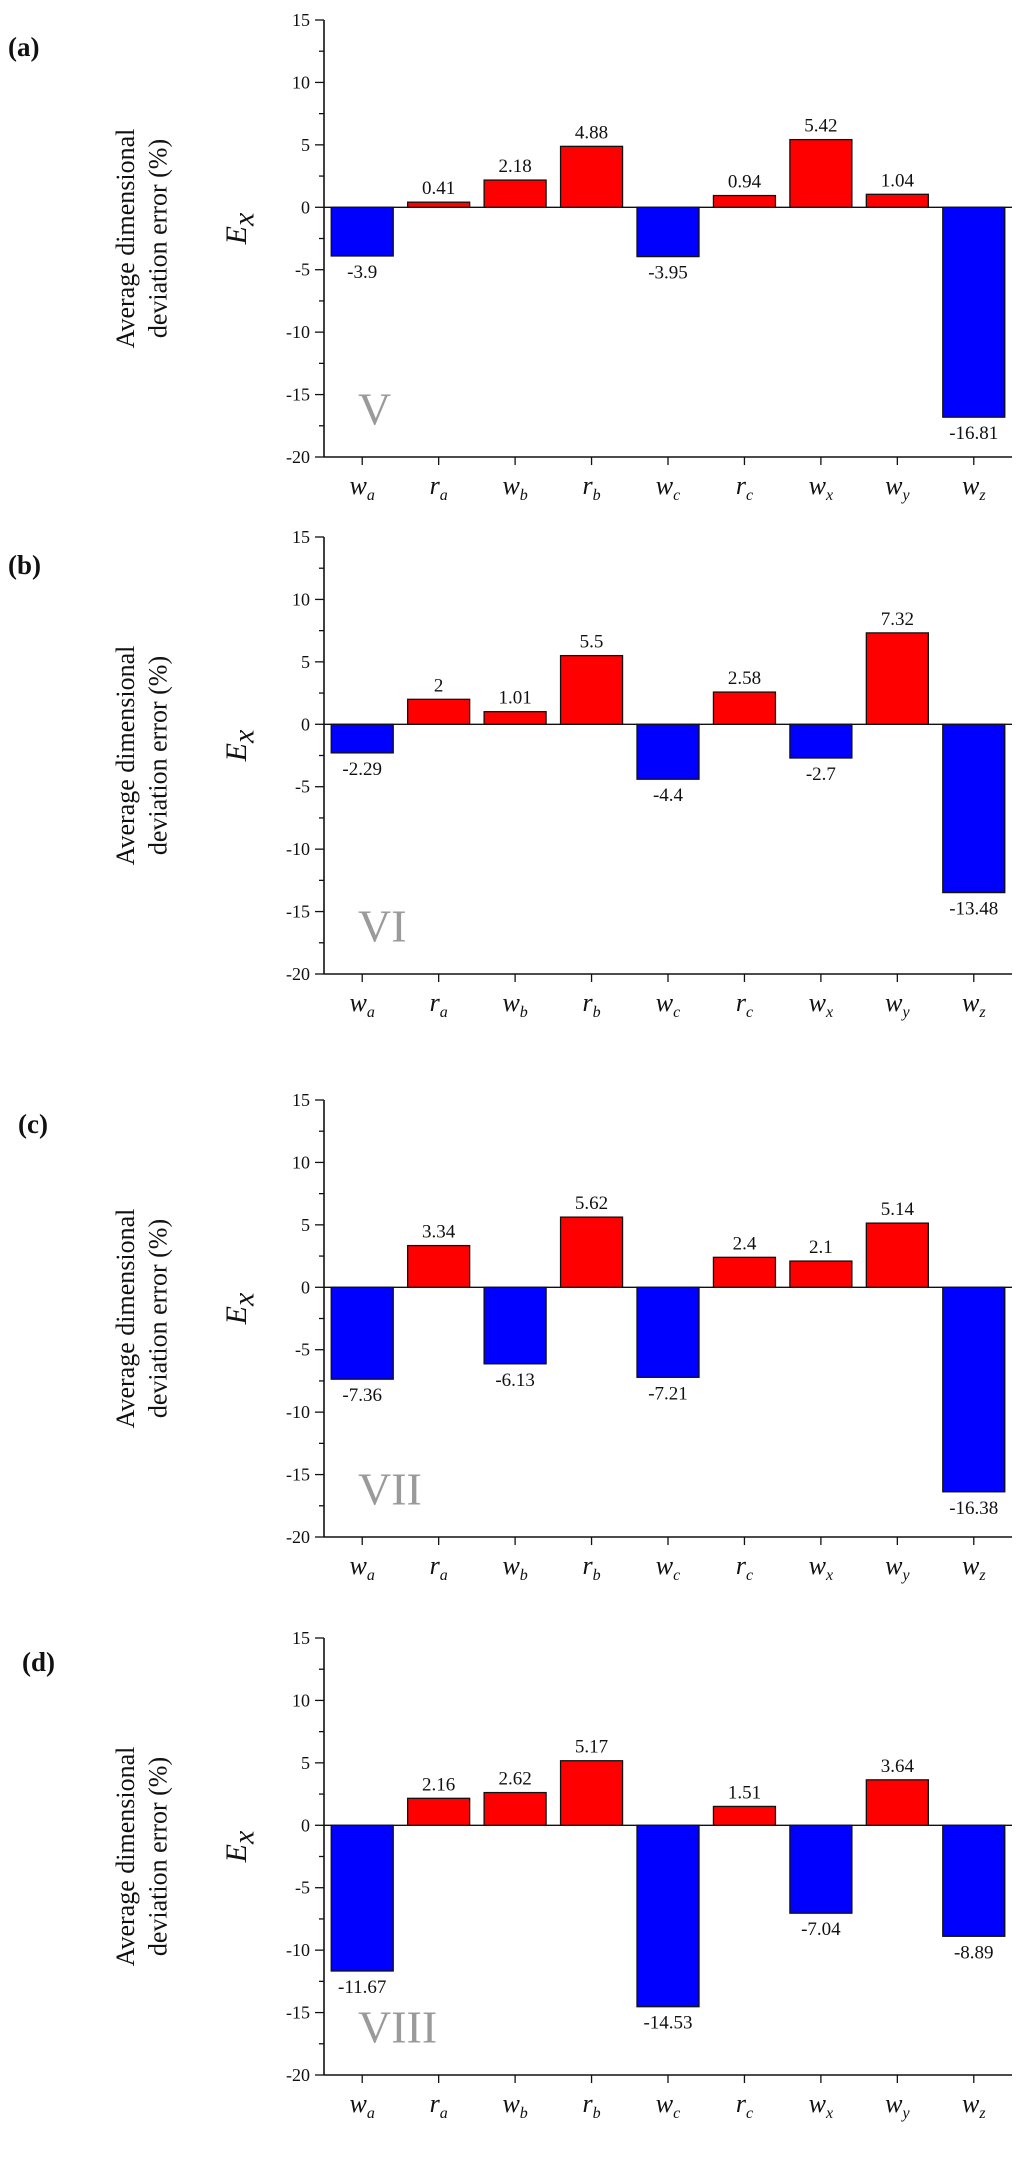 This screenshot has width=1024, height=2160. Describe the element at coordinates (514, 166) in the screenshot. I see `data-label: 2.18` at that location.